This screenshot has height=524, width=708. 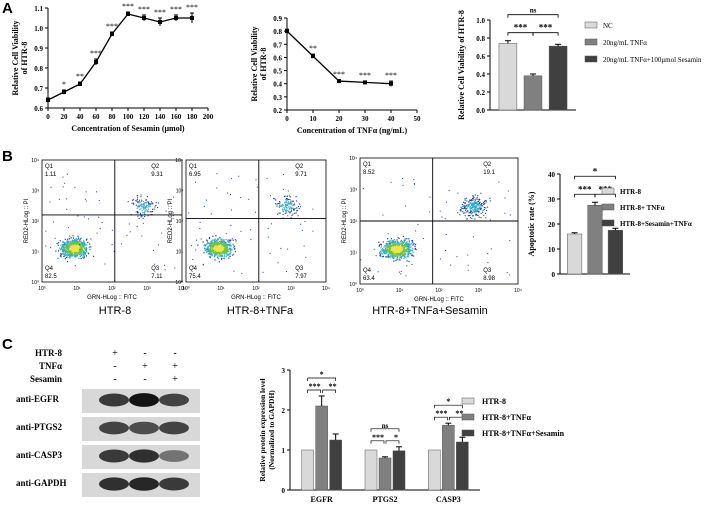 I want to click on series-line, so click(x=119, y=57).